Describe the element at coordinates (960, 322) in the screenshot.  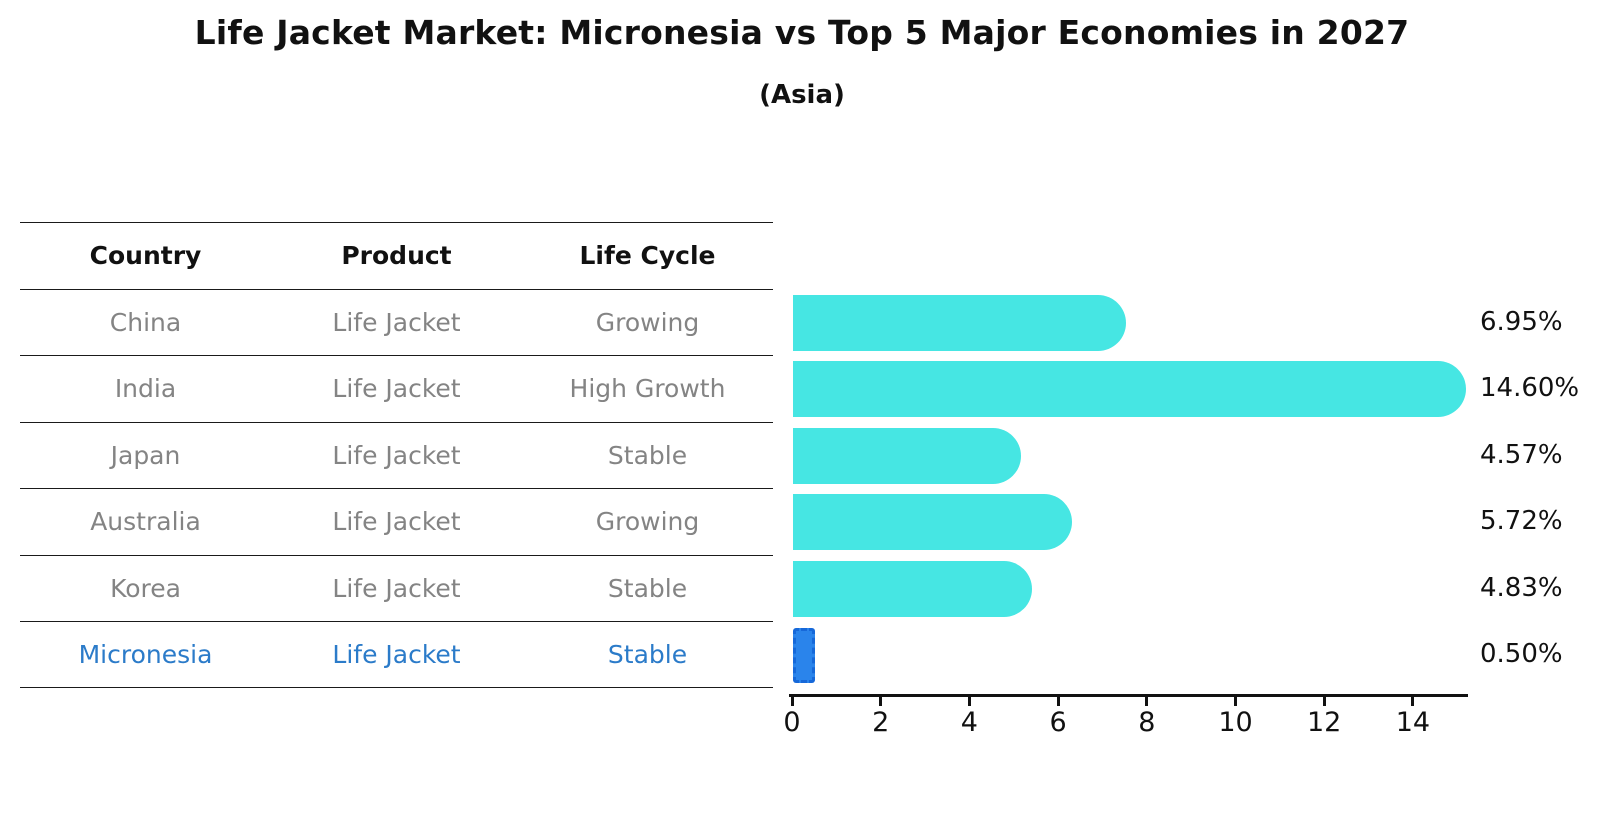
I see `bar-china` at that location.